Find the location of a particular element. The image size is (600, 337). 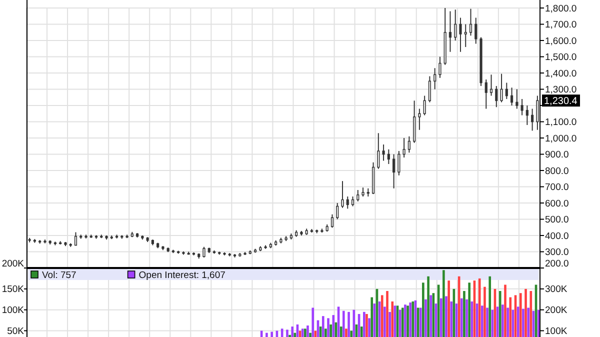

y-tick-label: 900.0 is located at coordinates (557, 155).